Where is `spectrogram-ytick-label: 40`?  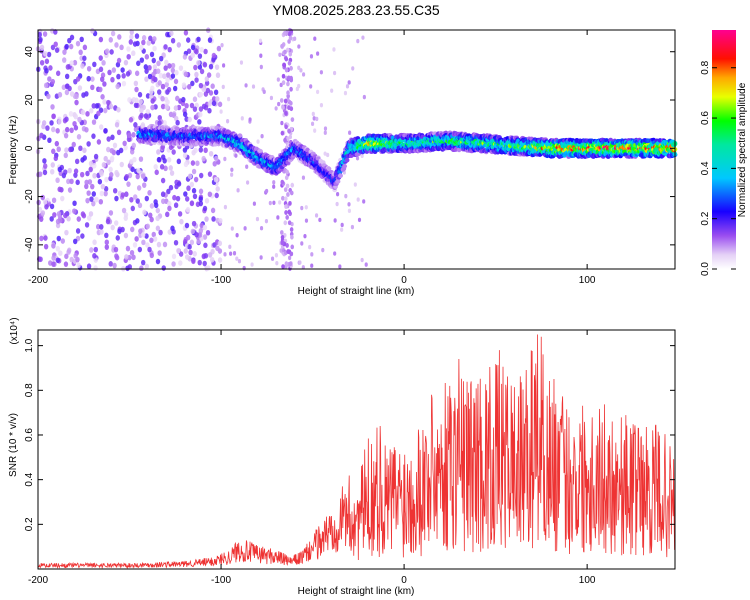 spectrogram-ytick-label: 40 is located at coordinates (29, 52).